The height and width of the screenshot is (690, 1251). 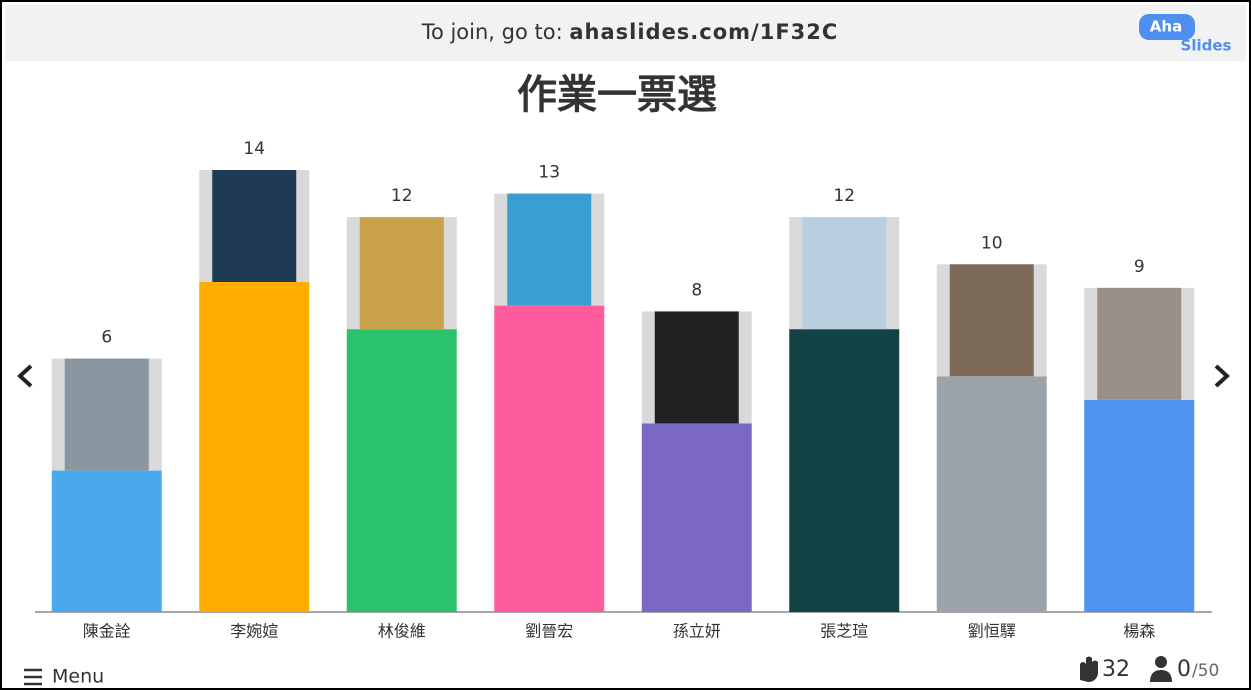 What do you see at coordinates (992, 243) in the screenshot?
I see `value-label: 10` at bounding box center [992, 243].